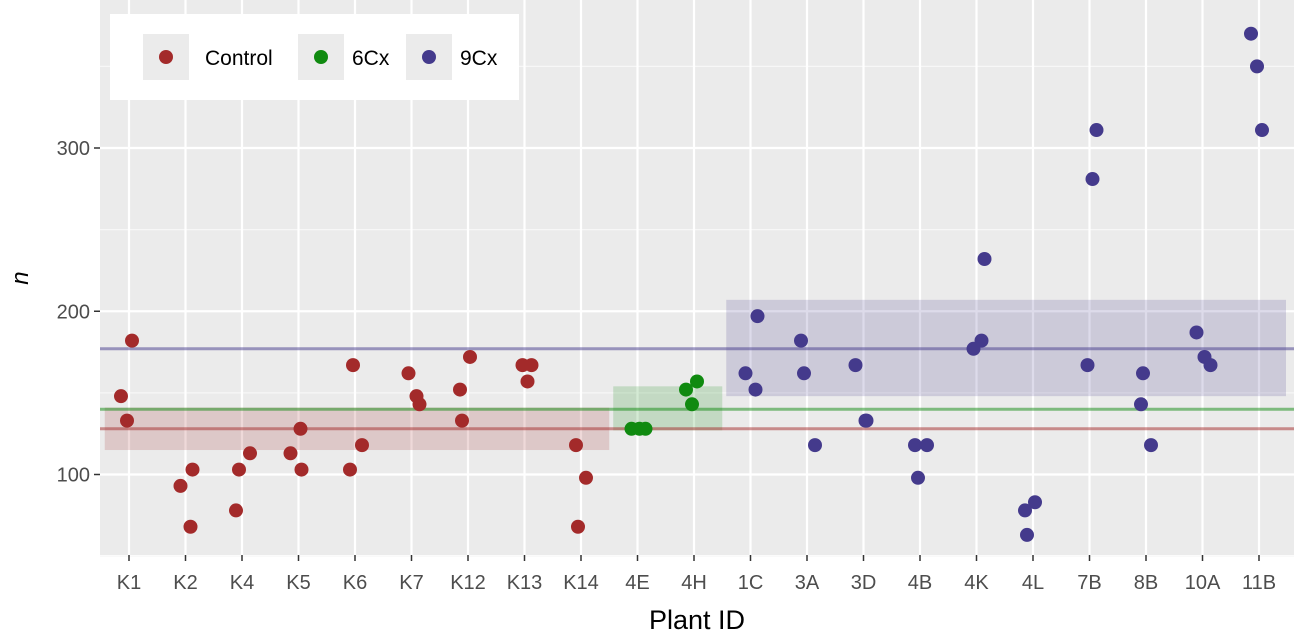 The image size is (1299, 641). What do you see at coordinates (751, 583) in the screenshot?
I see `x-tick-label: 1C` at bounding box center [751, 583].